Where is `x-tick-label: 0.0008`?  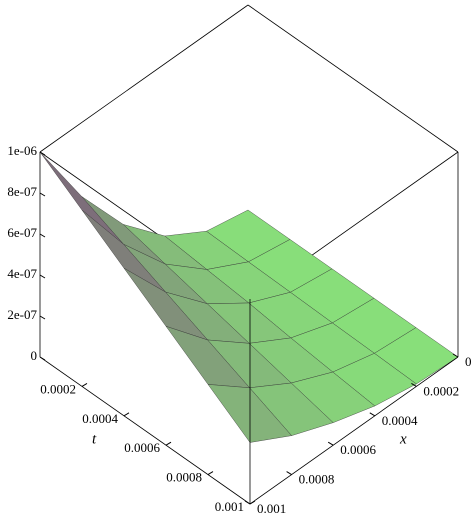
x-tick-label: 0.0008 is located at coordinates (317, 479).